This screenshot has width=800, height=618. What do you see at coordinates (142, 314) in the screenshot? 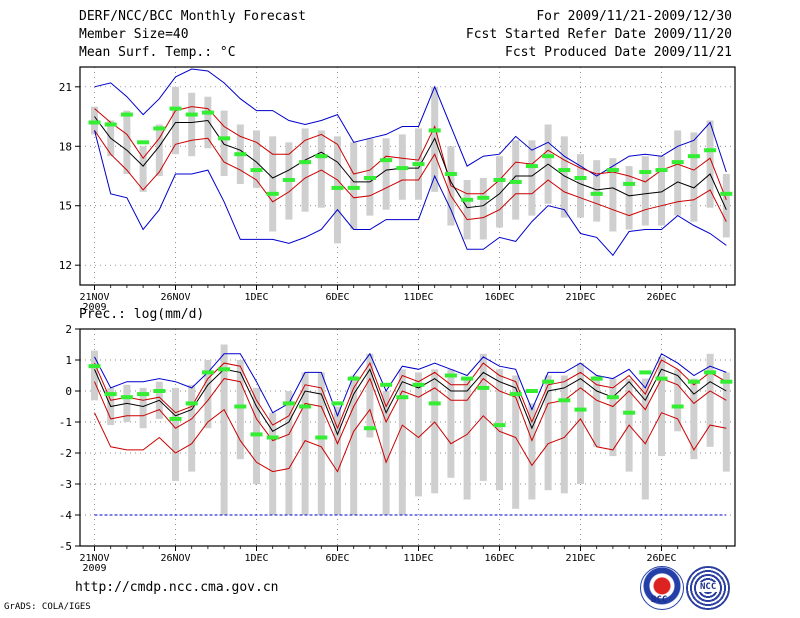
I see `precip-label: Prec.: log(mm/d)` at bounding box center [142, 314].